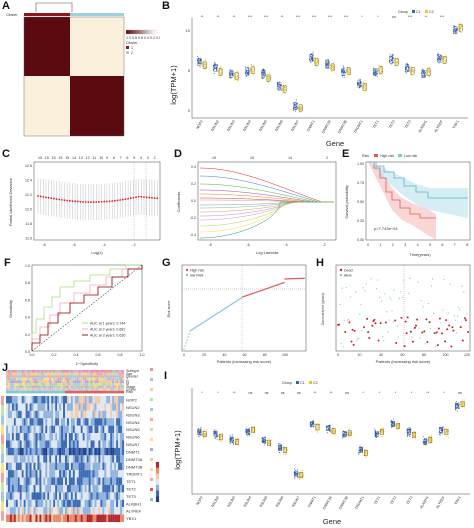 This screenshot has height=528, width=474. What do you see at coordinates (132, 371) in the screenshot?
I see `annotation-label: Subtype` at bounding box center [132, 371].